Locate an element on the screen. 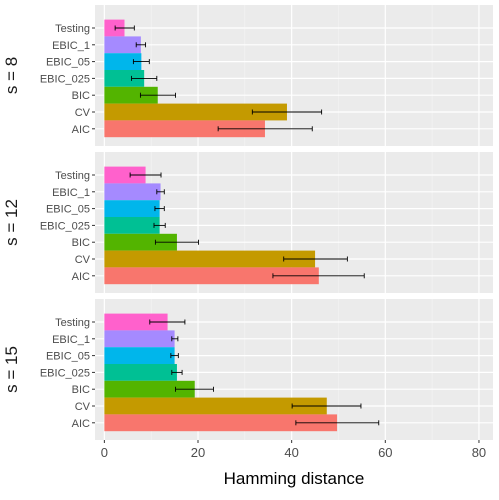 This screenshot has height=500, width=500. x-tick-label: 80 is located at coordinates (479, 452).